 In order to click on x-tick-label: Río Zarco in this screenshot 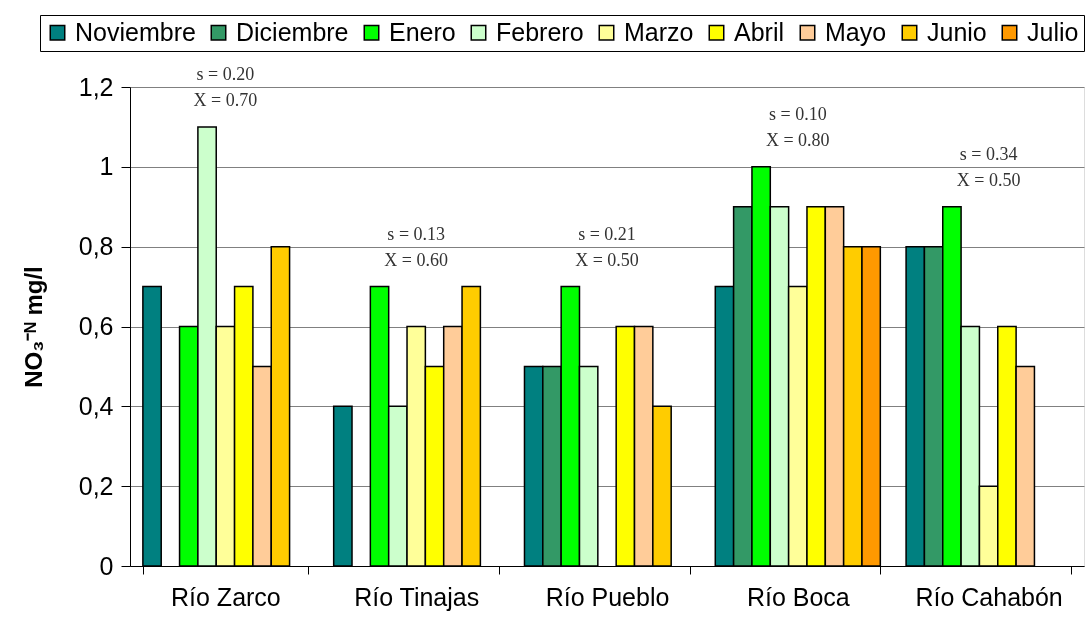, I will do `click(226, 596)`.